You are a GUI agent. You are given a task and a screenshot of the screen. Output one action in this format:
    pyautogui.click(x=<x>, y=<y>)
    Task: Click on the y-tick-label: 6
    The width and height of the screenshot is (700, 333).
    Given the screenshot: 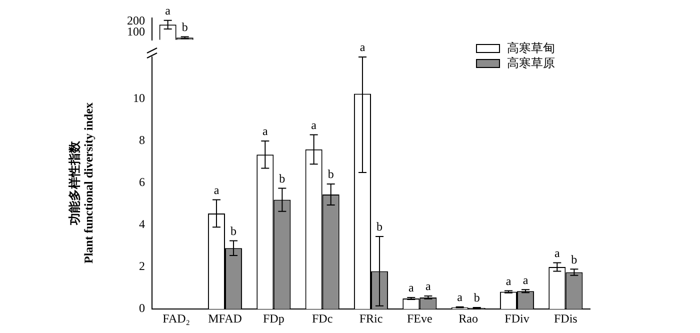 What is the action you would take?
    pyautogui.click(x=142, y=182)
    